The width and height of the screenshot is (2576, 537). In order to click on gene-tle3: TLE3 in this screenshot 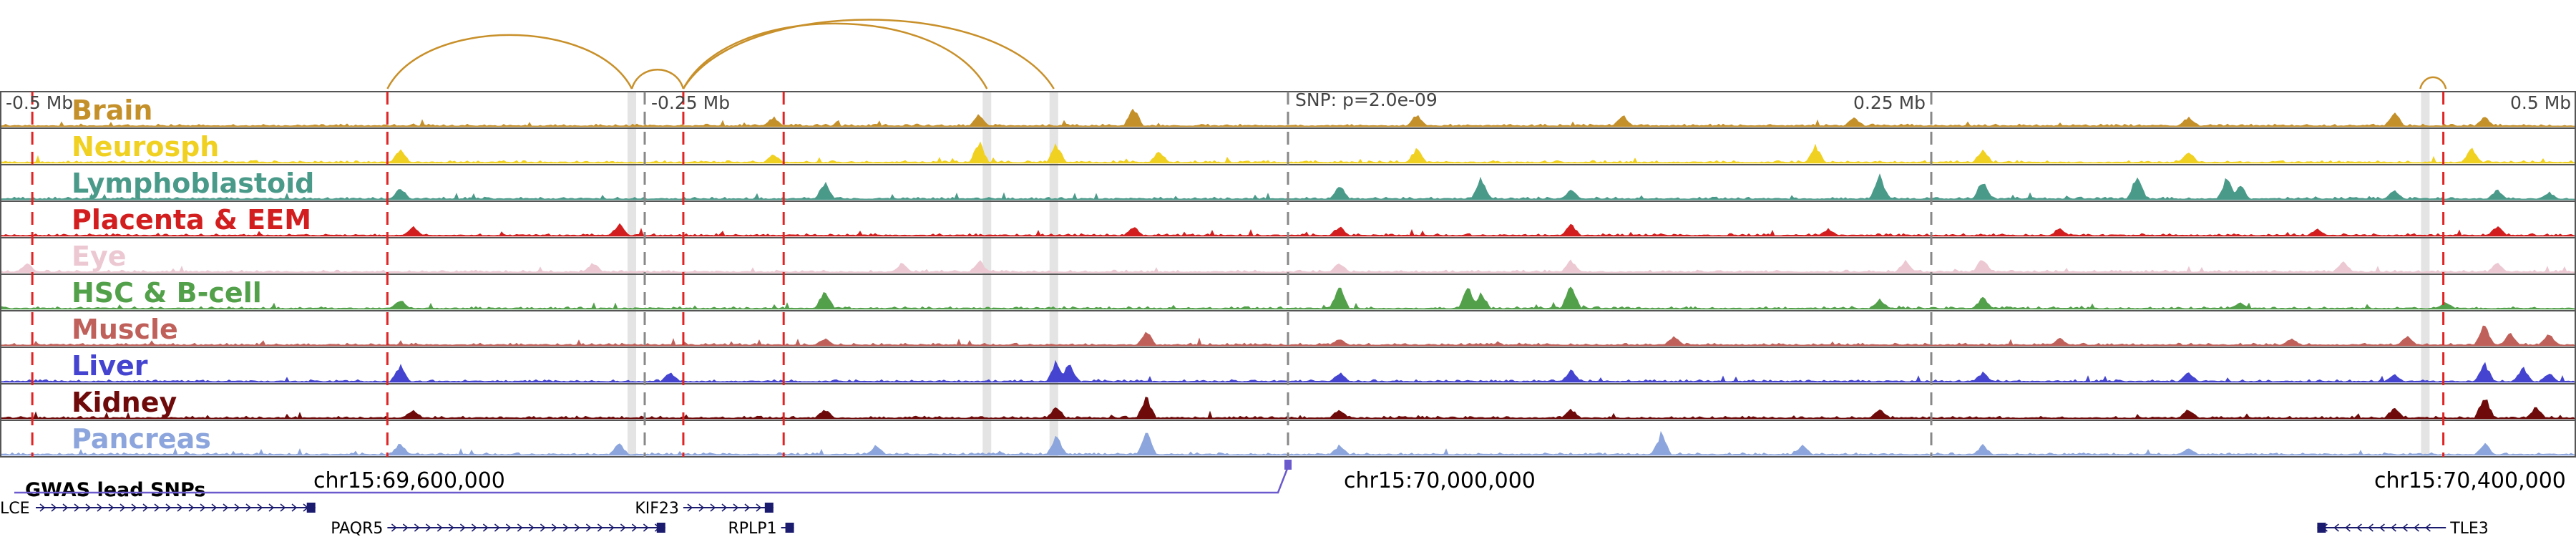, I will do `click(2403, 528)`.